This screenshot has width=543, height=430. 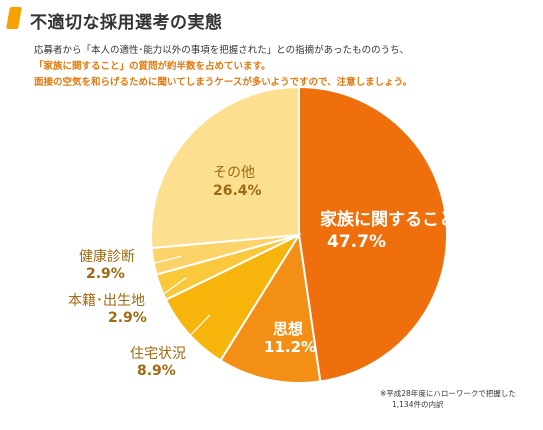 I want to click on leader-line-health, so click(x=161, y=261).